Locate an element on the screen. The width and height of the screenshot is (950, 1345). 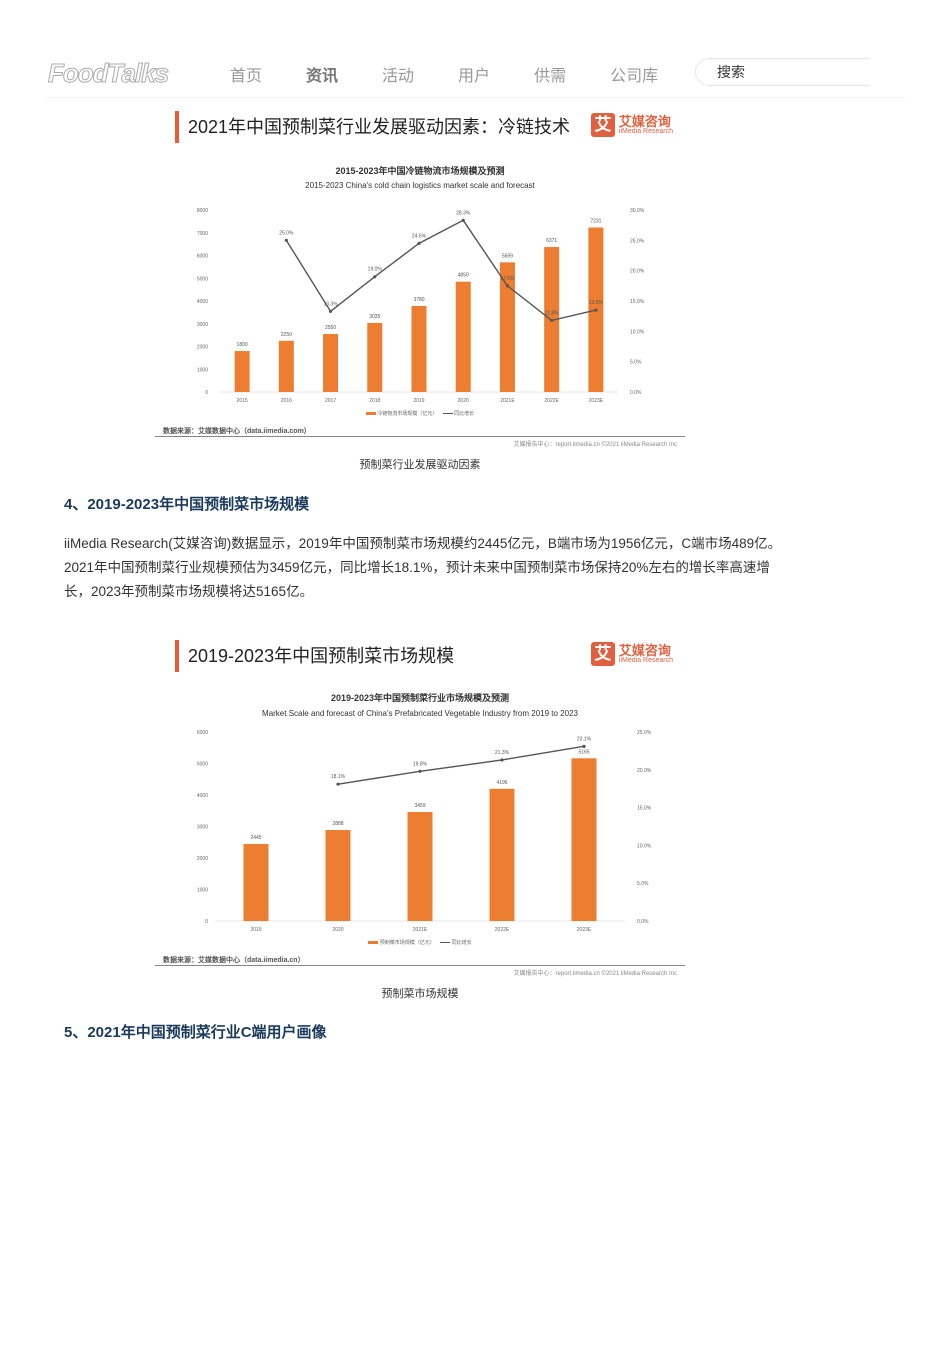
svg-text: 23.1% is located at coordinates (584, 739).